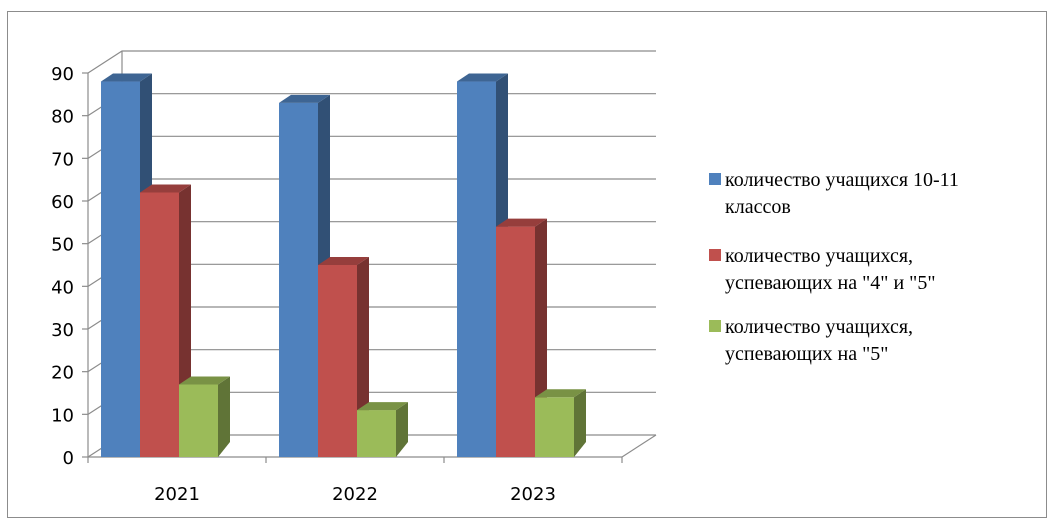 This screenshot has width=1054, height=523. Describe the element at coordinates (62, 245) in the screenshot. I see `y-tick-label: 50` at that location.